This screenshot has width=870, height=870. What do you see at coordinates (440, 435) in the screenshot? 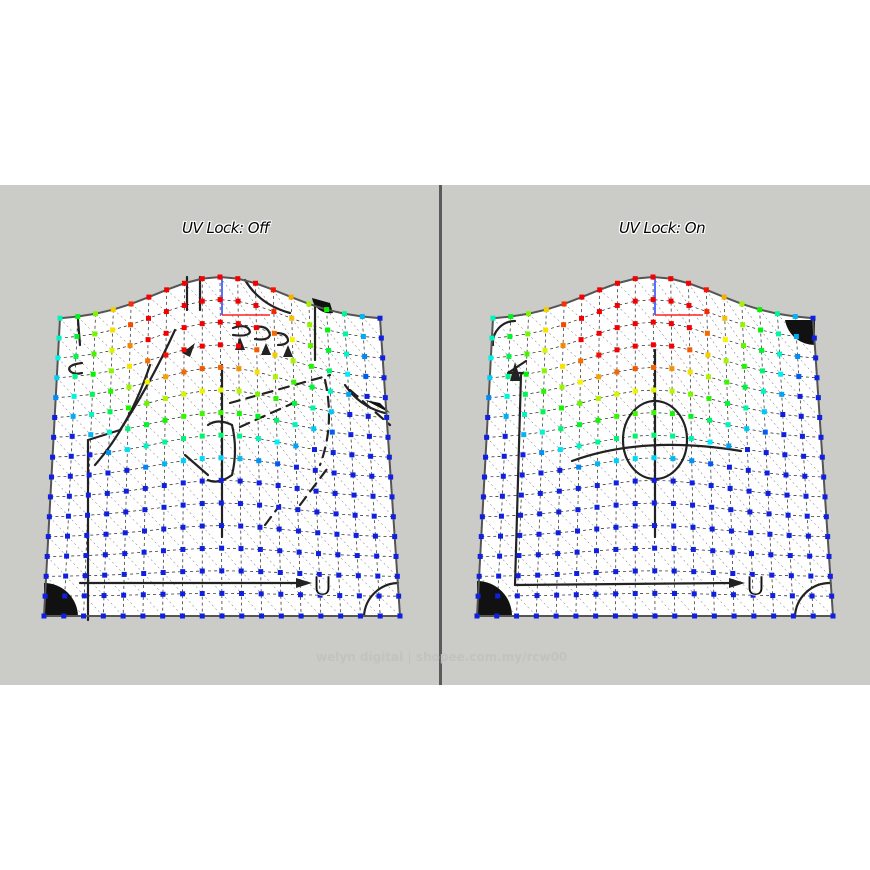
I see `panel-divider` at bounding box center [440, 435].